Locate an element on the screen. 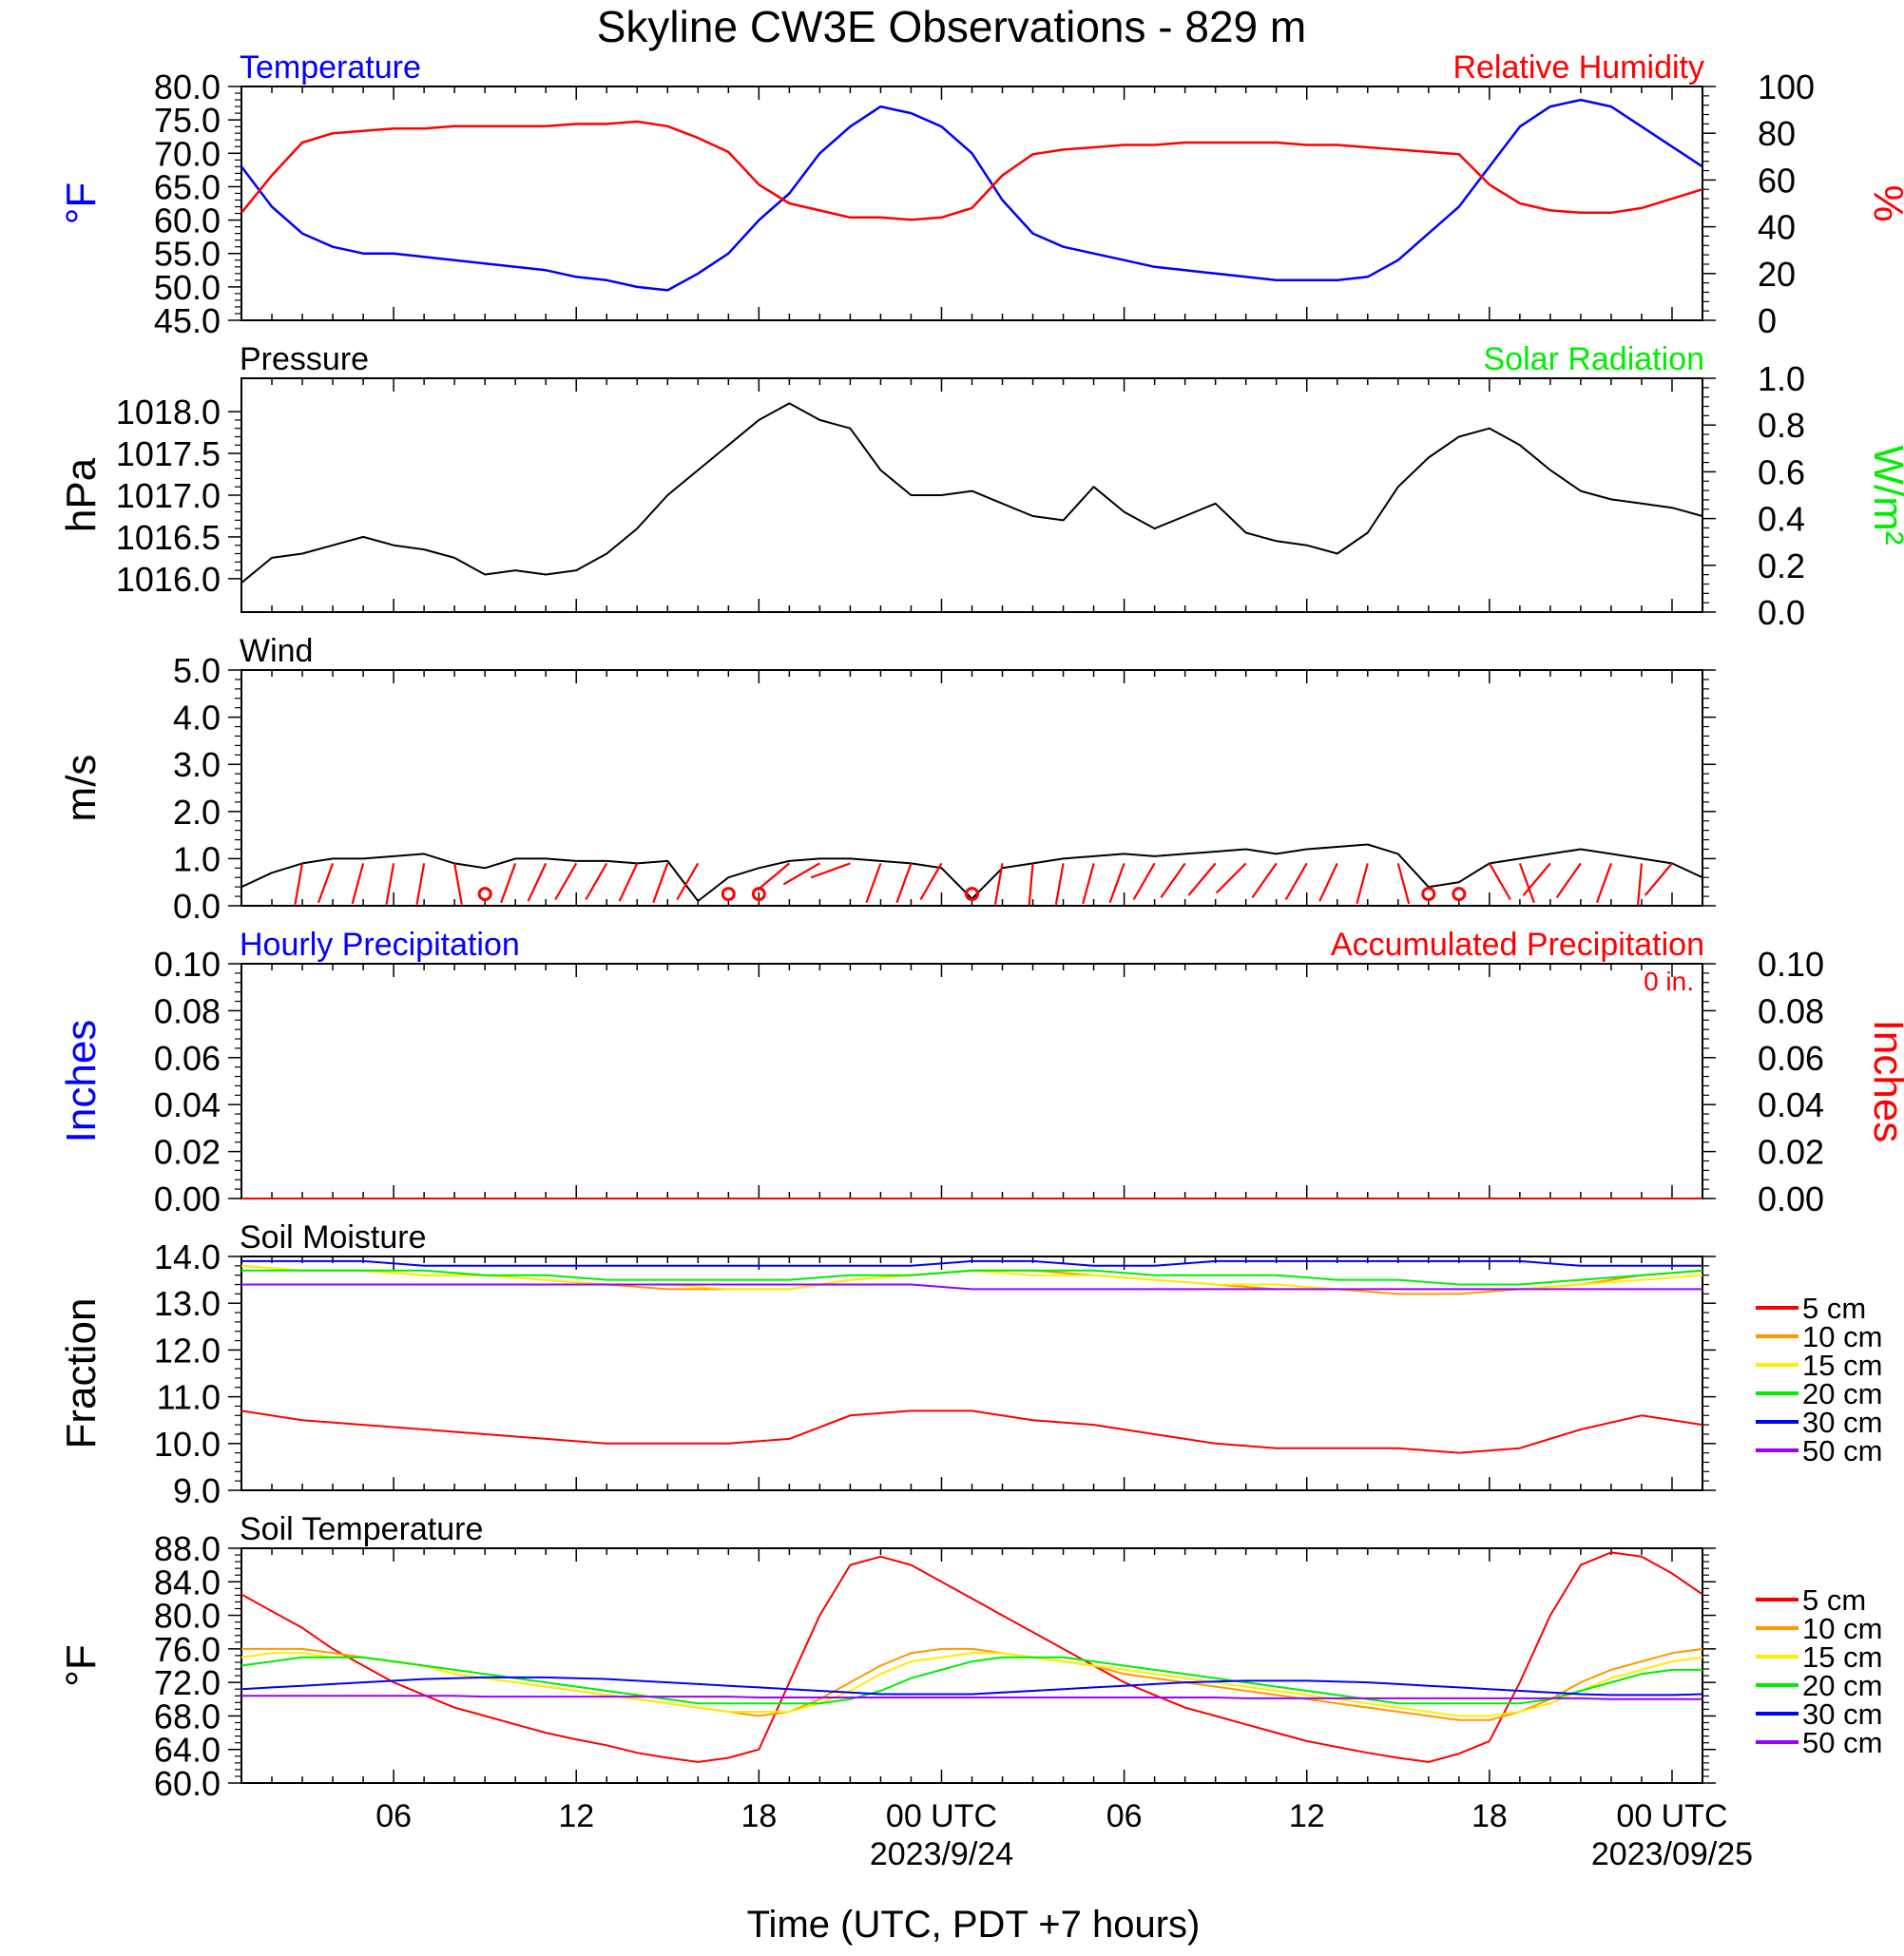 Image resolution: width=1904 pixels, height=1956 pixels. series-line-15-cm is located at coordinates (971, 1277).